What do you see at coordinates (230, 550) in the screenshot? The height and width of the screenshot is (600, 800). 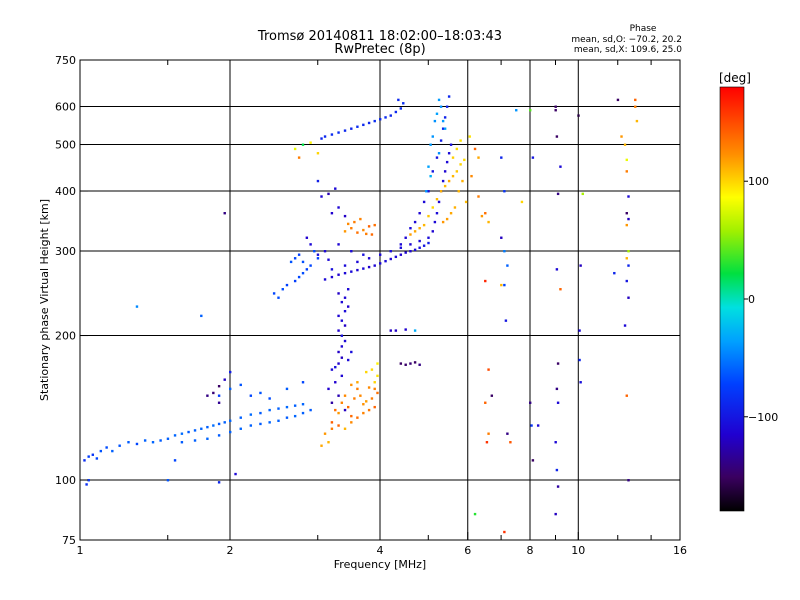 I see `x-tick-label: 2` at bounding box center [230, 550].